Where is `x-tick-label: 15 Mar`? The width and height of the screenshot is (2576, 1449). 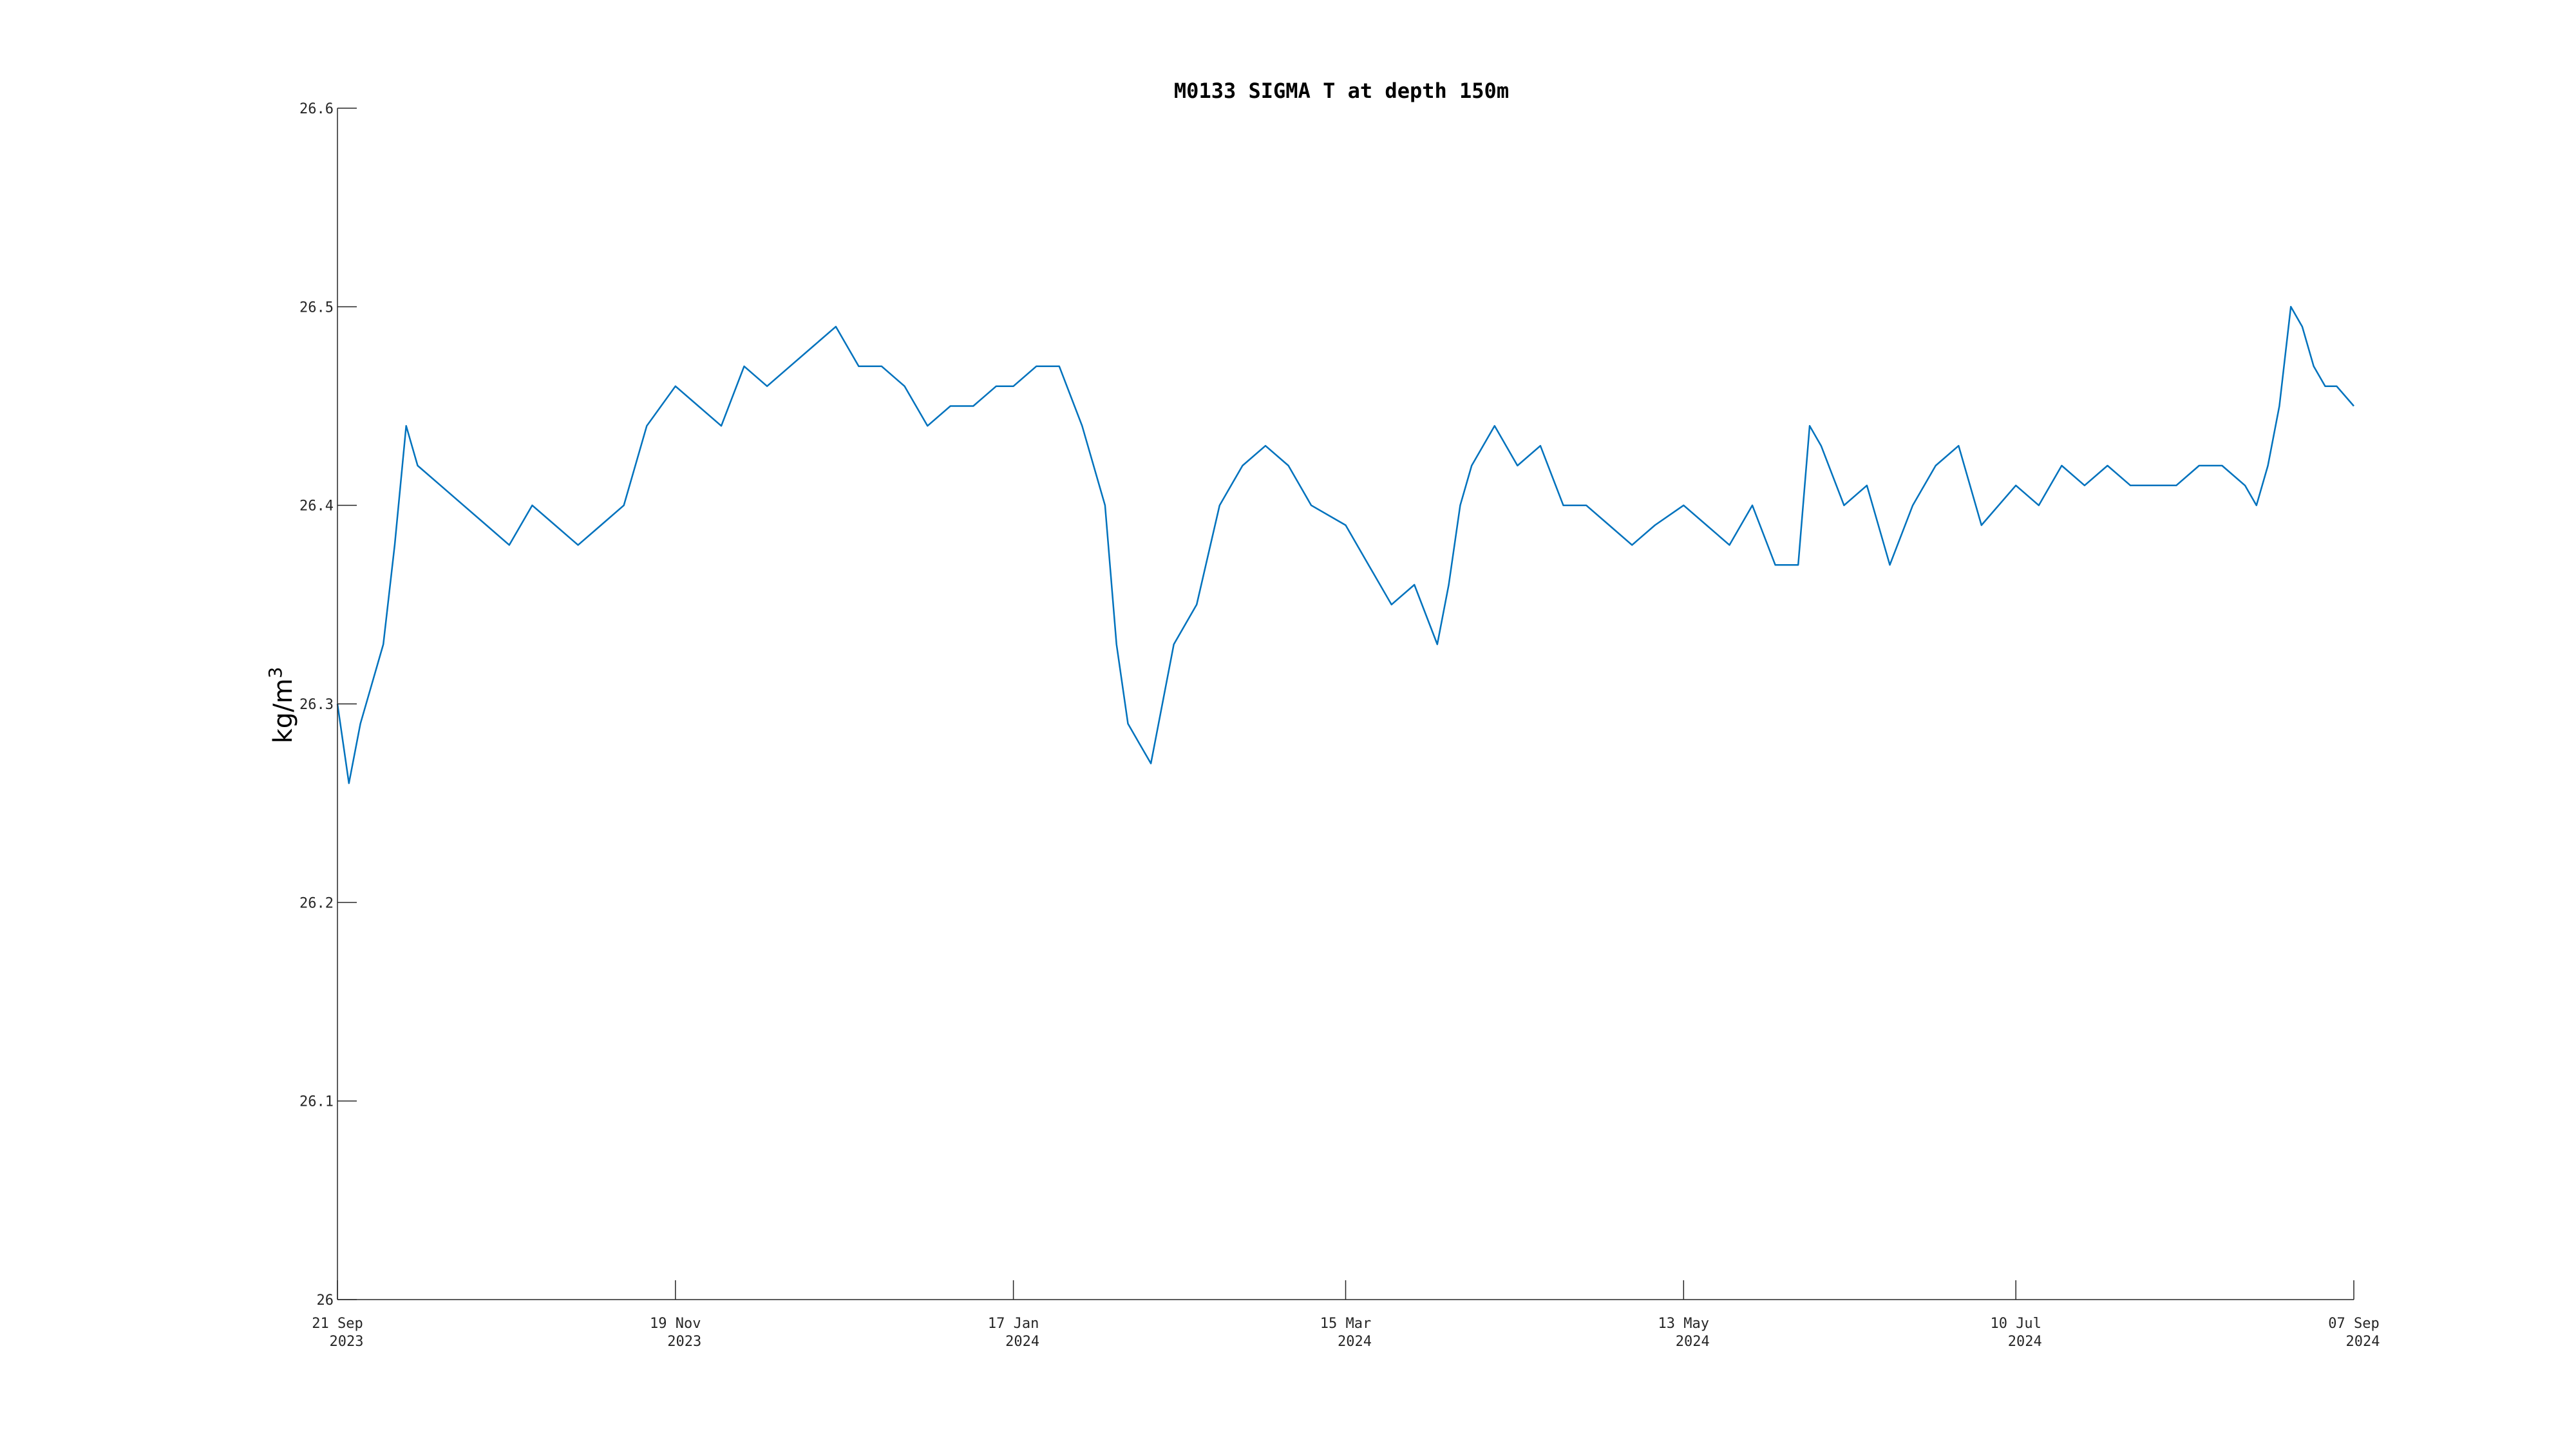 x-tick-label: 15 Mar is located at coordinates (1345, 1324).